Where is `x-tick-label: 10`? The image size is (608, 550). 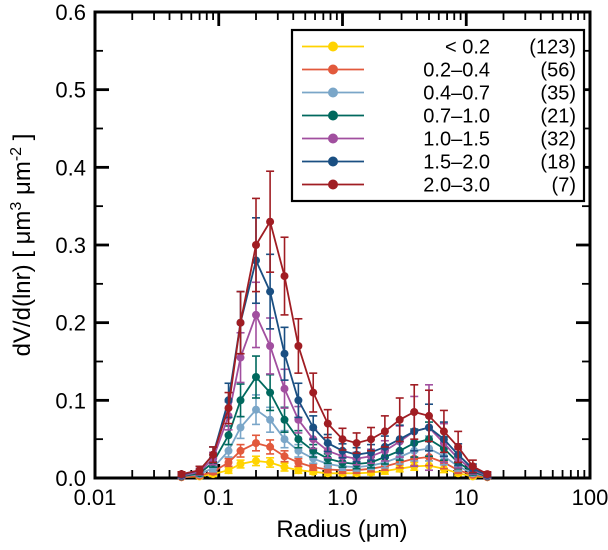 x-tick-label: 10 is located at coordinates (466, 497).